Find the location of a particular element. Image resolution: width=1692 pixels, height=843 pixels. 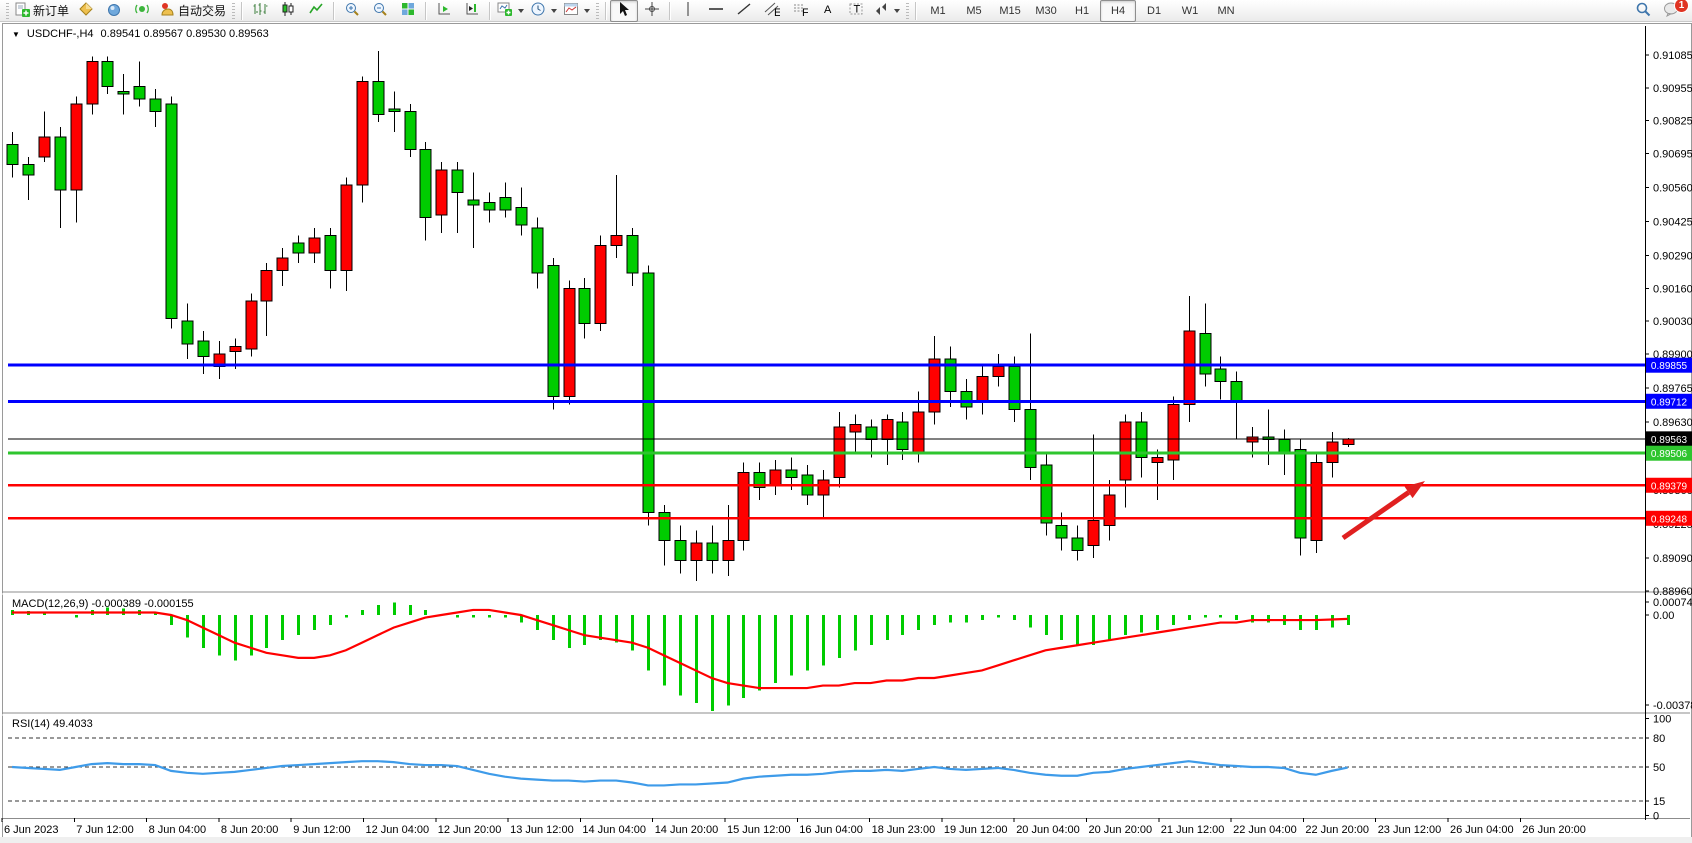

timeframe-mn-button: MN is located at coordinates (1226, 10).